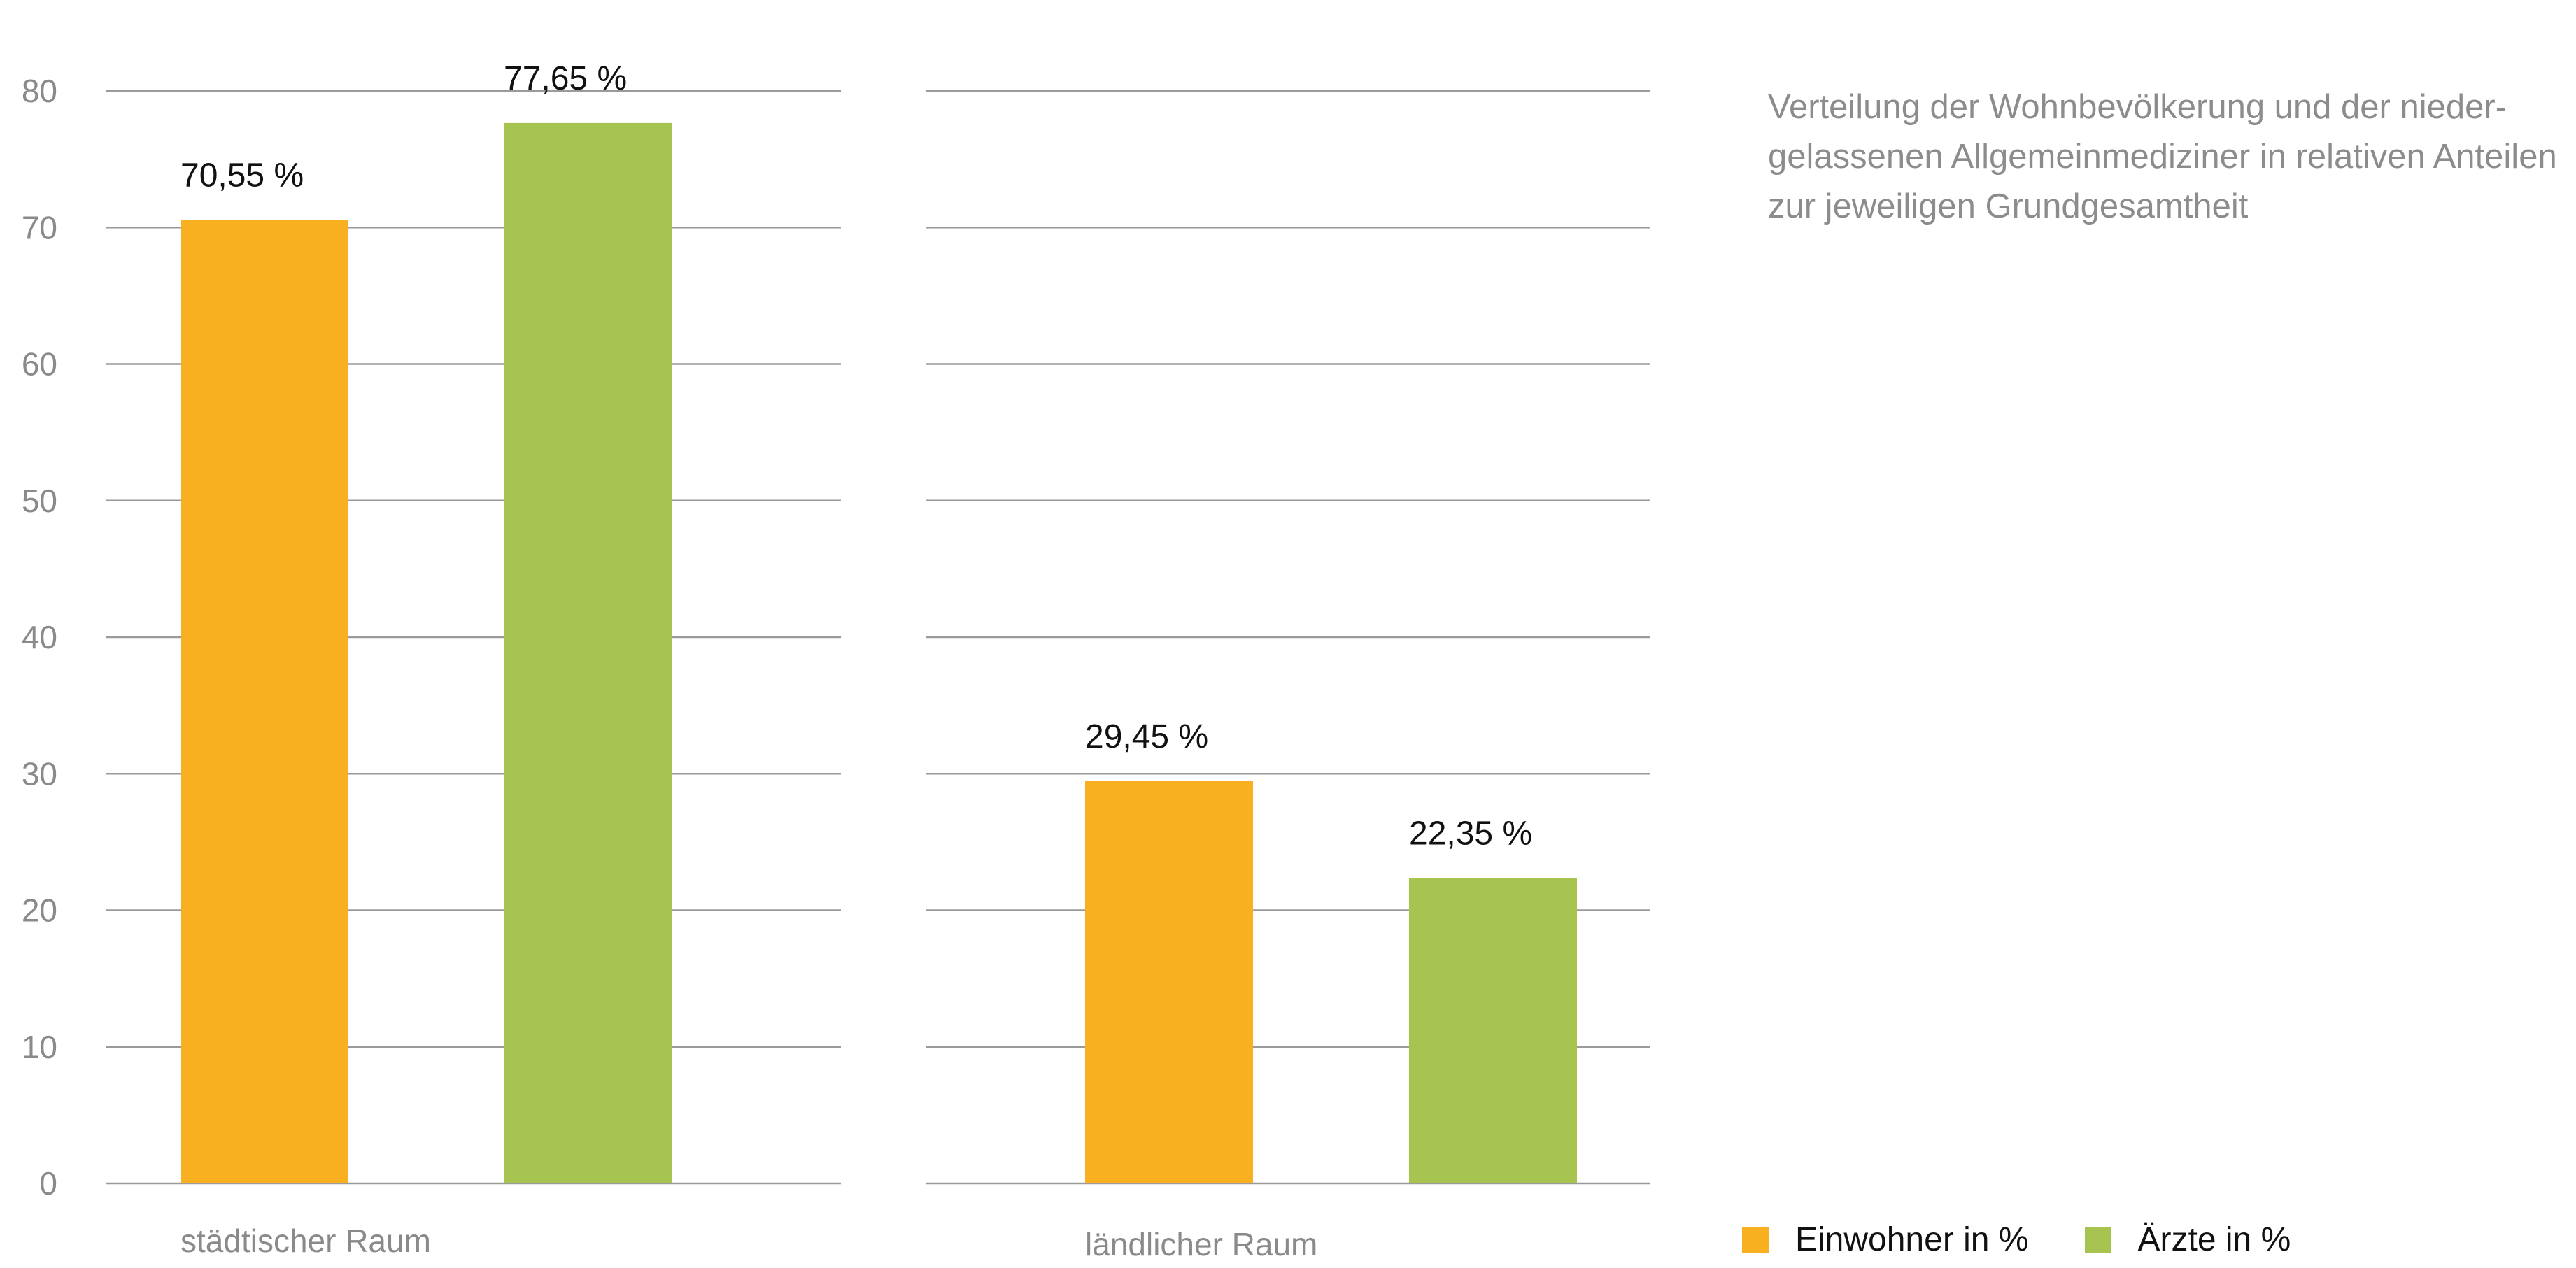 The height and width of the screenshot is (1268, 2576). Describe the element at coordinates (39, 501) in the screenshot. I see `y-tick-label-50: 50` at that location.